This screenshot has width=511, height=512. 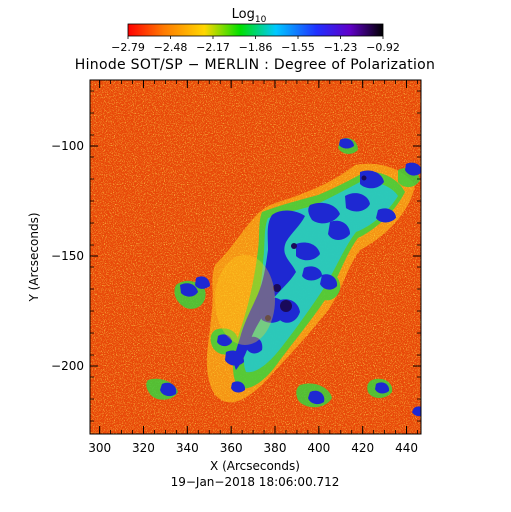 I want to click on colorbar-gradient, so click(x=255, y=30).